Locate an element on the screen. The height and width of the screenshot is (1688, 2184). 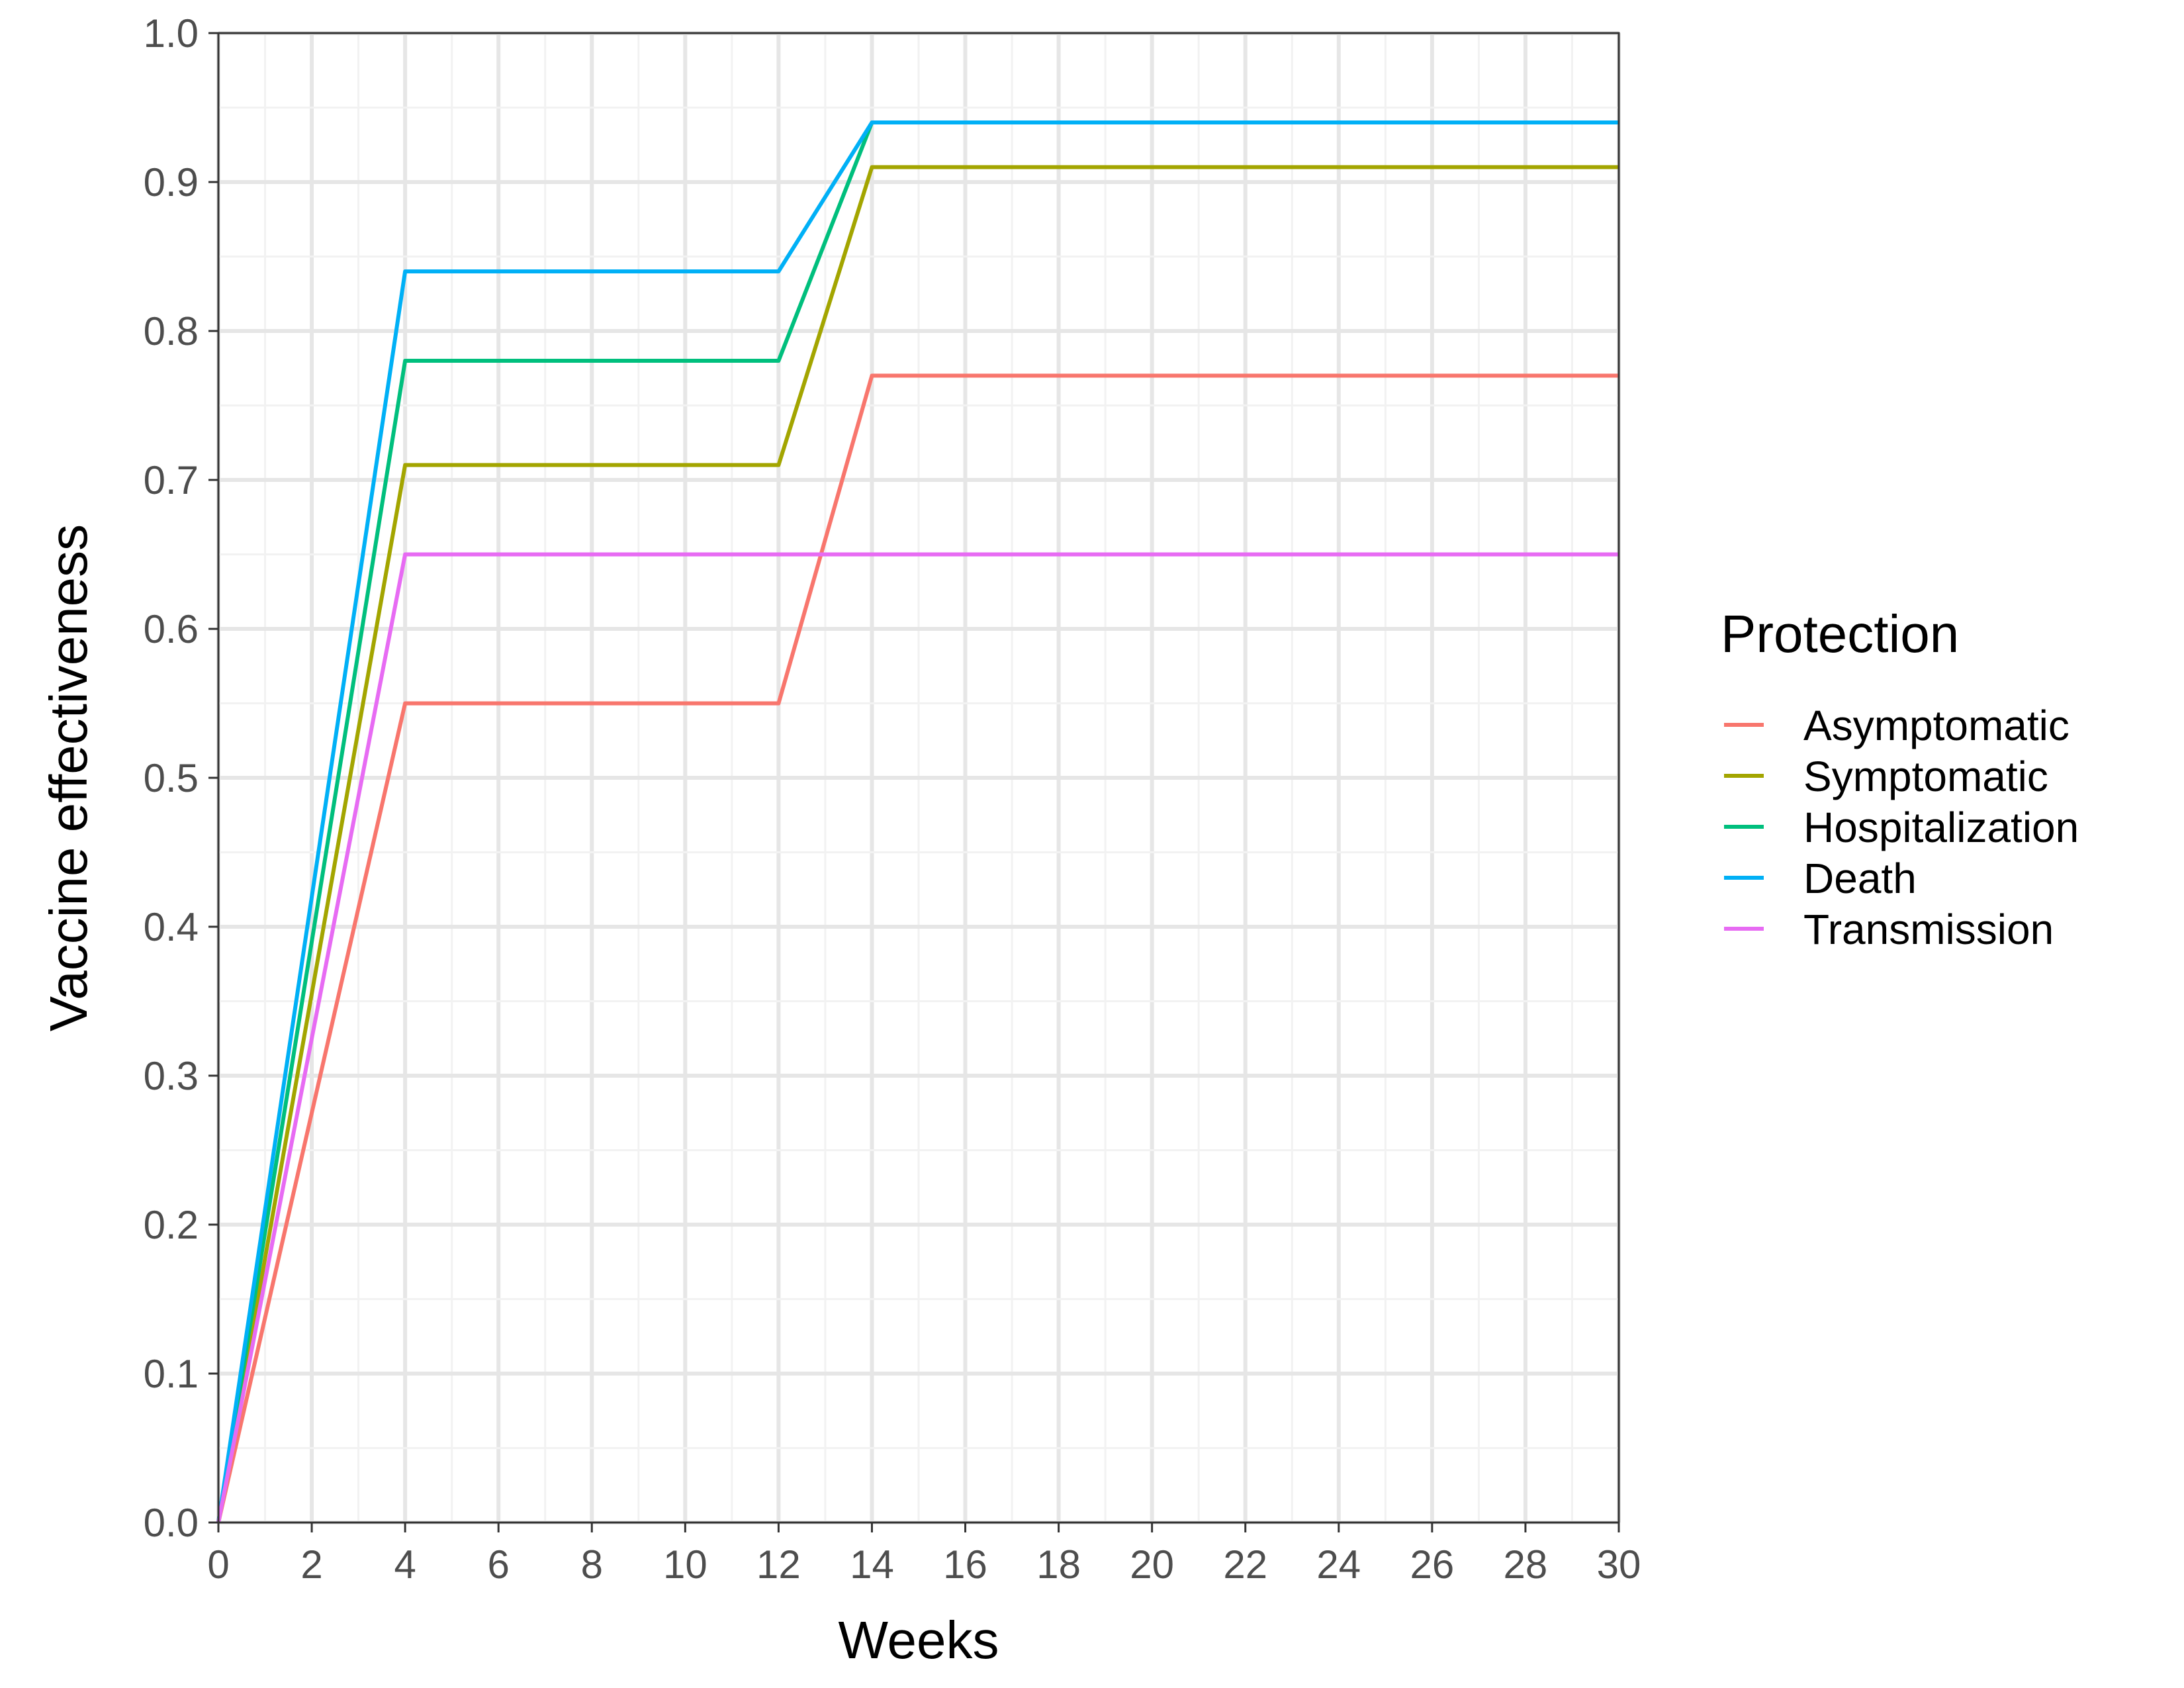
legend-item-hospitalization: Hospitalization is located at coordinates (1901, 827).